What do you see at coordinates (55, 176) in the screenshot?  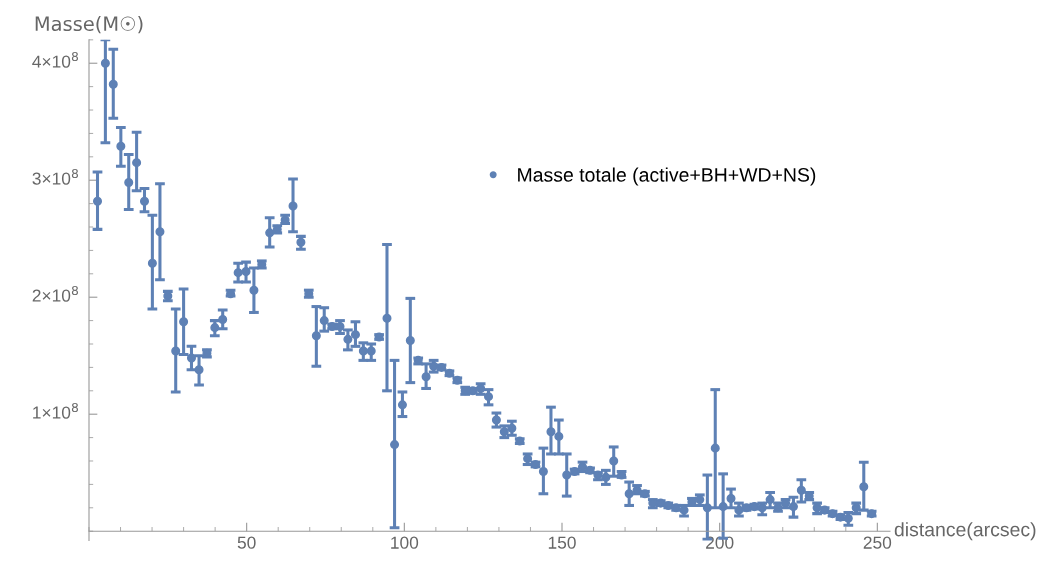 I see `y-tick-label: 3×10$^{8}$` at bounding box center [55, 176].